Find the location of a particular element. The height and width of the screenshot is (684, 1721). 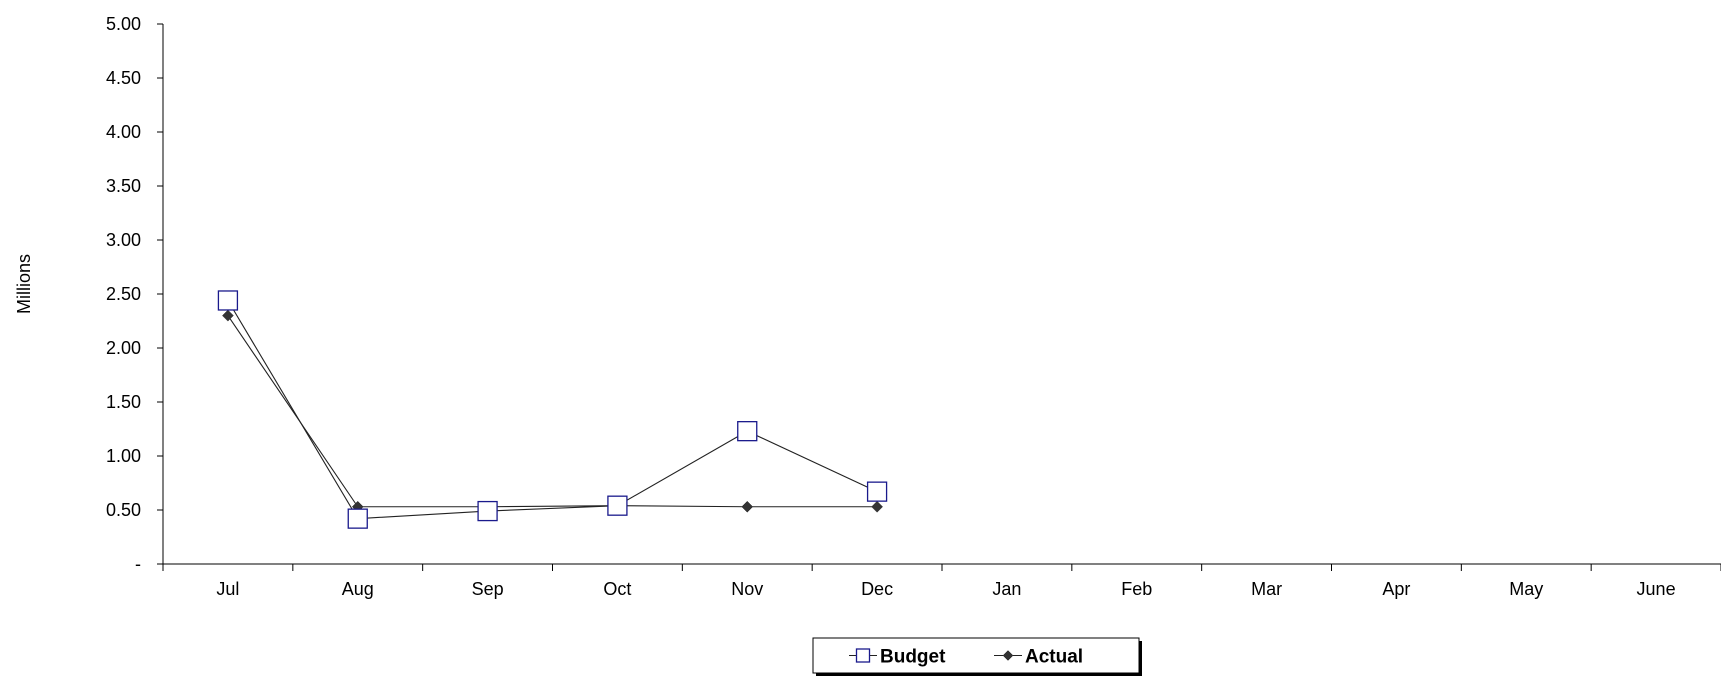

legend-entry-budget: Budget is located at coordinates (897, 657).